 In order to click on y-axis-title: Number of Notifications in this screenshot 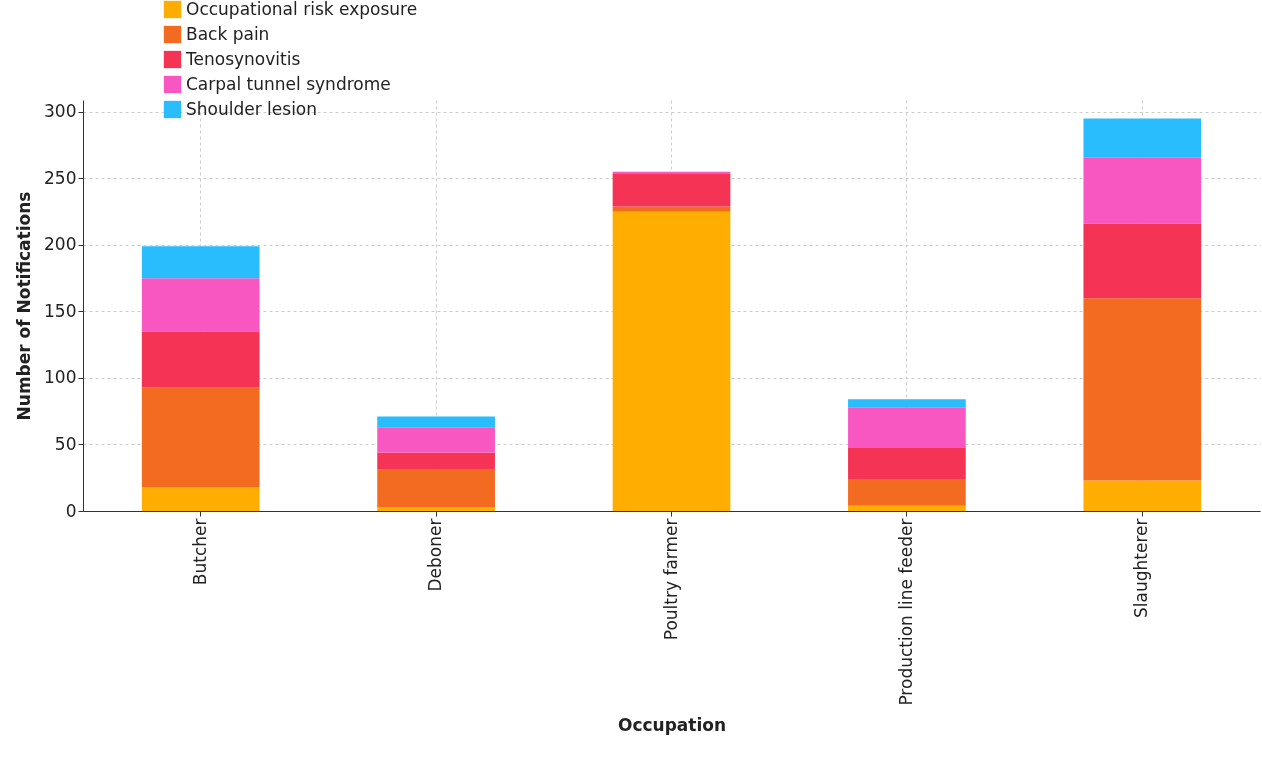, I will do `click(24, 306)`.